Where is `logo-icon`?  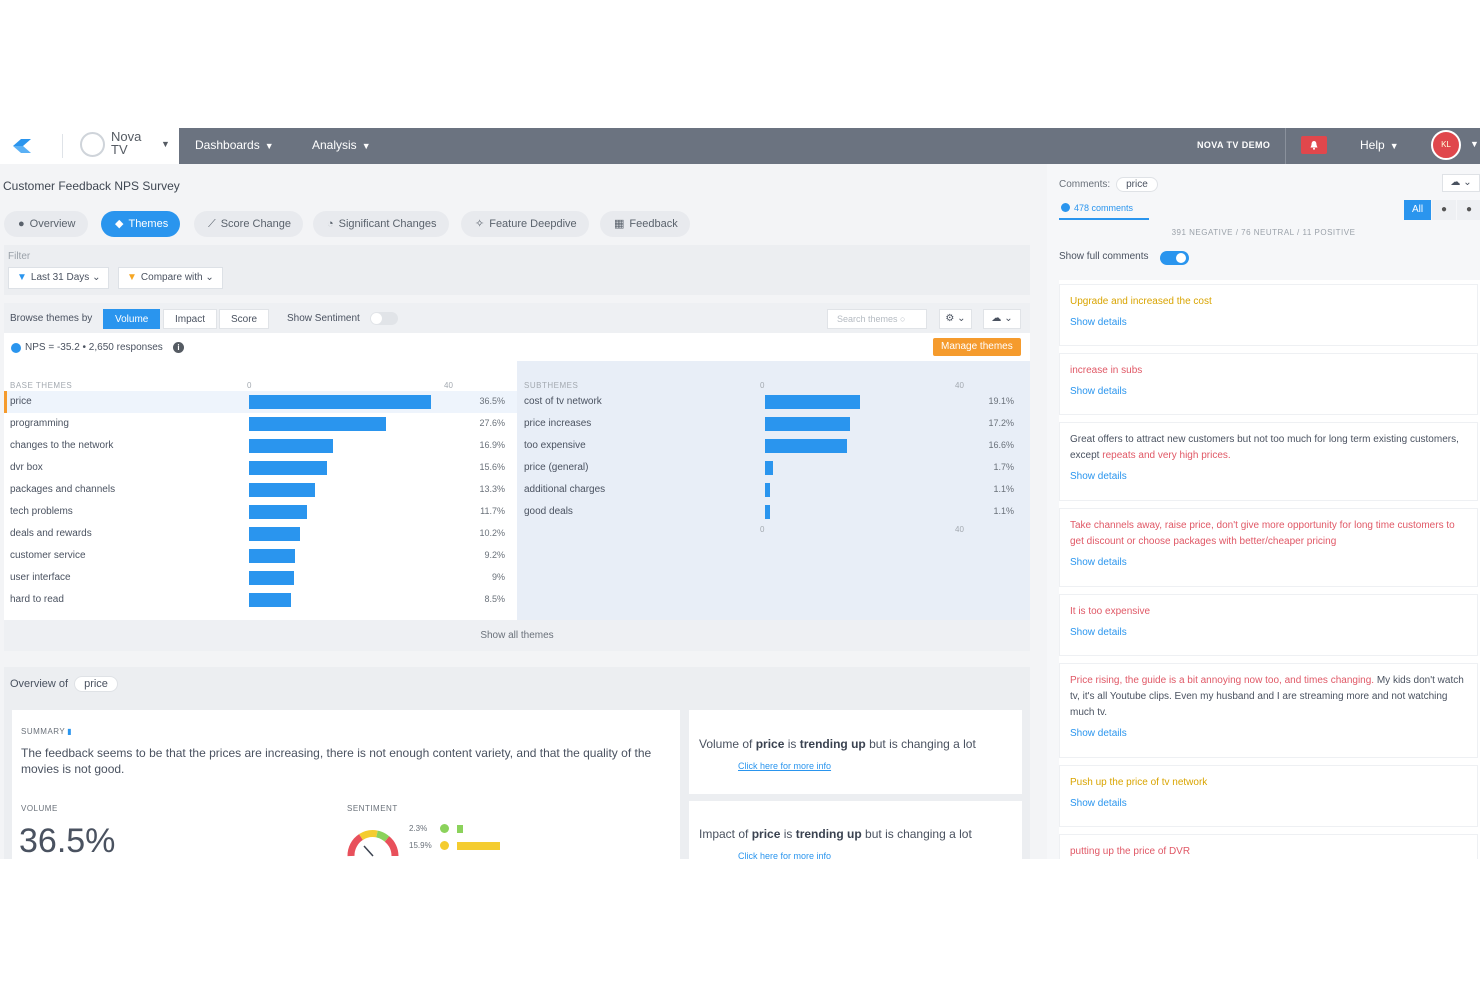
logo-icon is located at coordinates (22, 146).